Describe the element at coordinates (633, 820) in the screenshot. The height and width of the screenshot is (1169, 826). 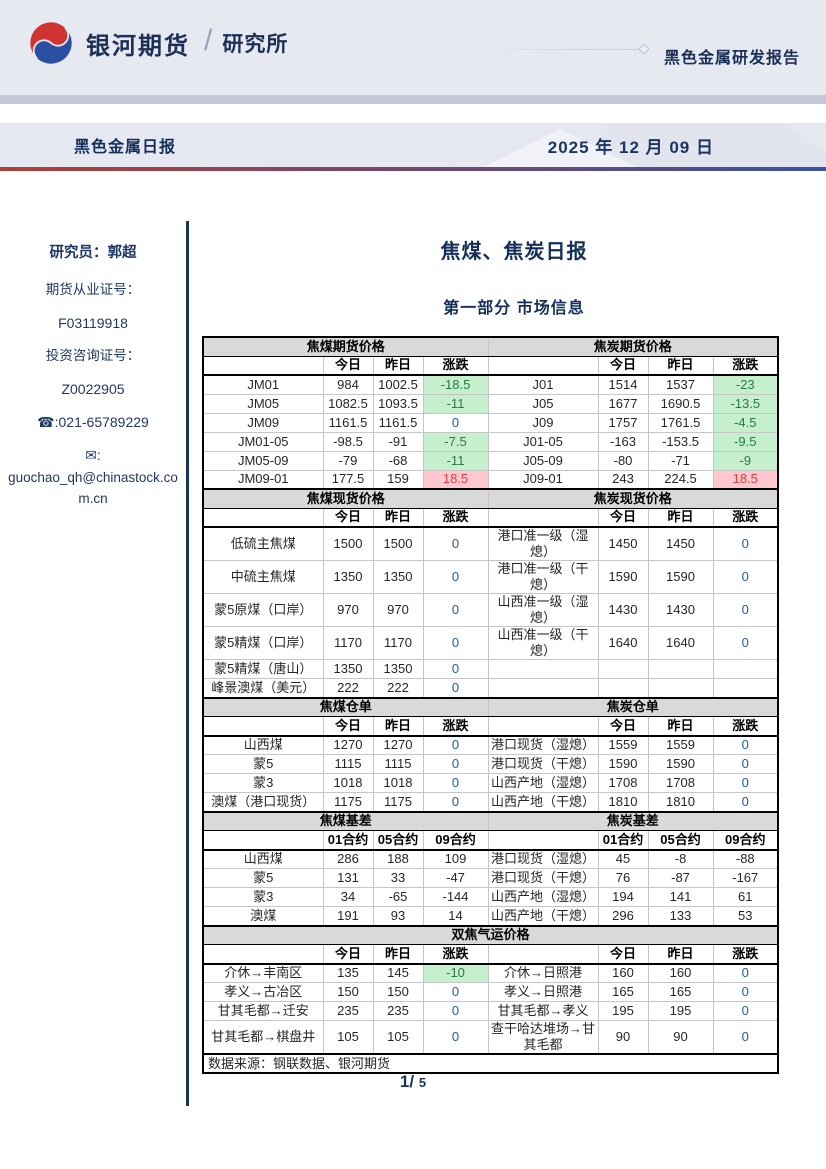
I see `table-section-title: 焦炭基差` at that location.